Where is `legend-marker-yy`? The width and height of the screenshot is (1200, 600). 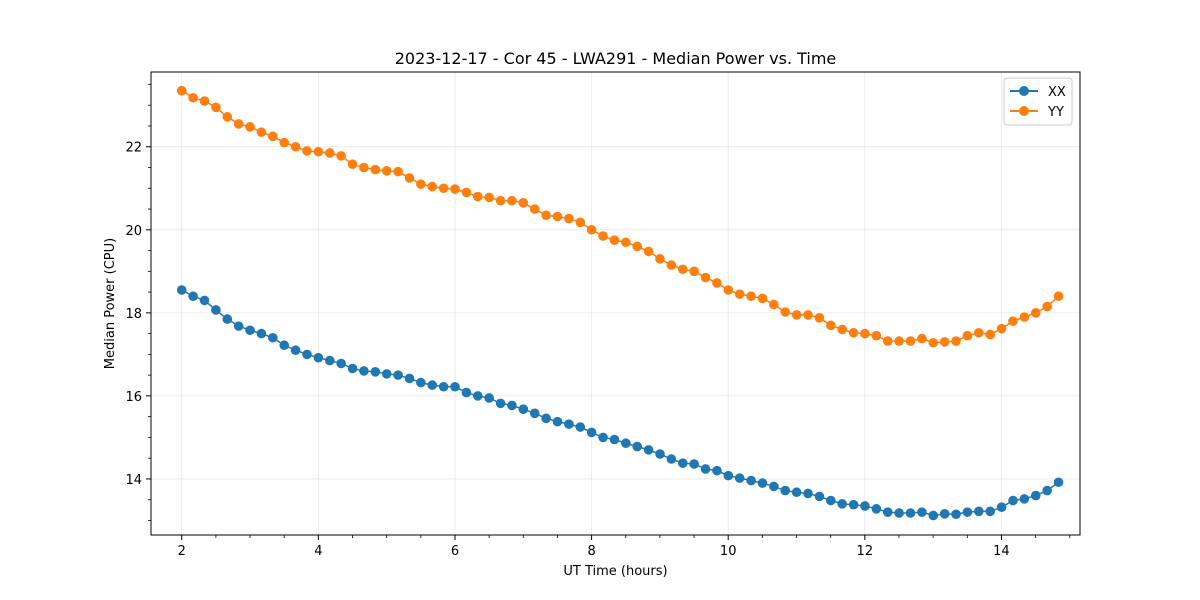
legend-marker-yy is located at coordinates (1024, 111).